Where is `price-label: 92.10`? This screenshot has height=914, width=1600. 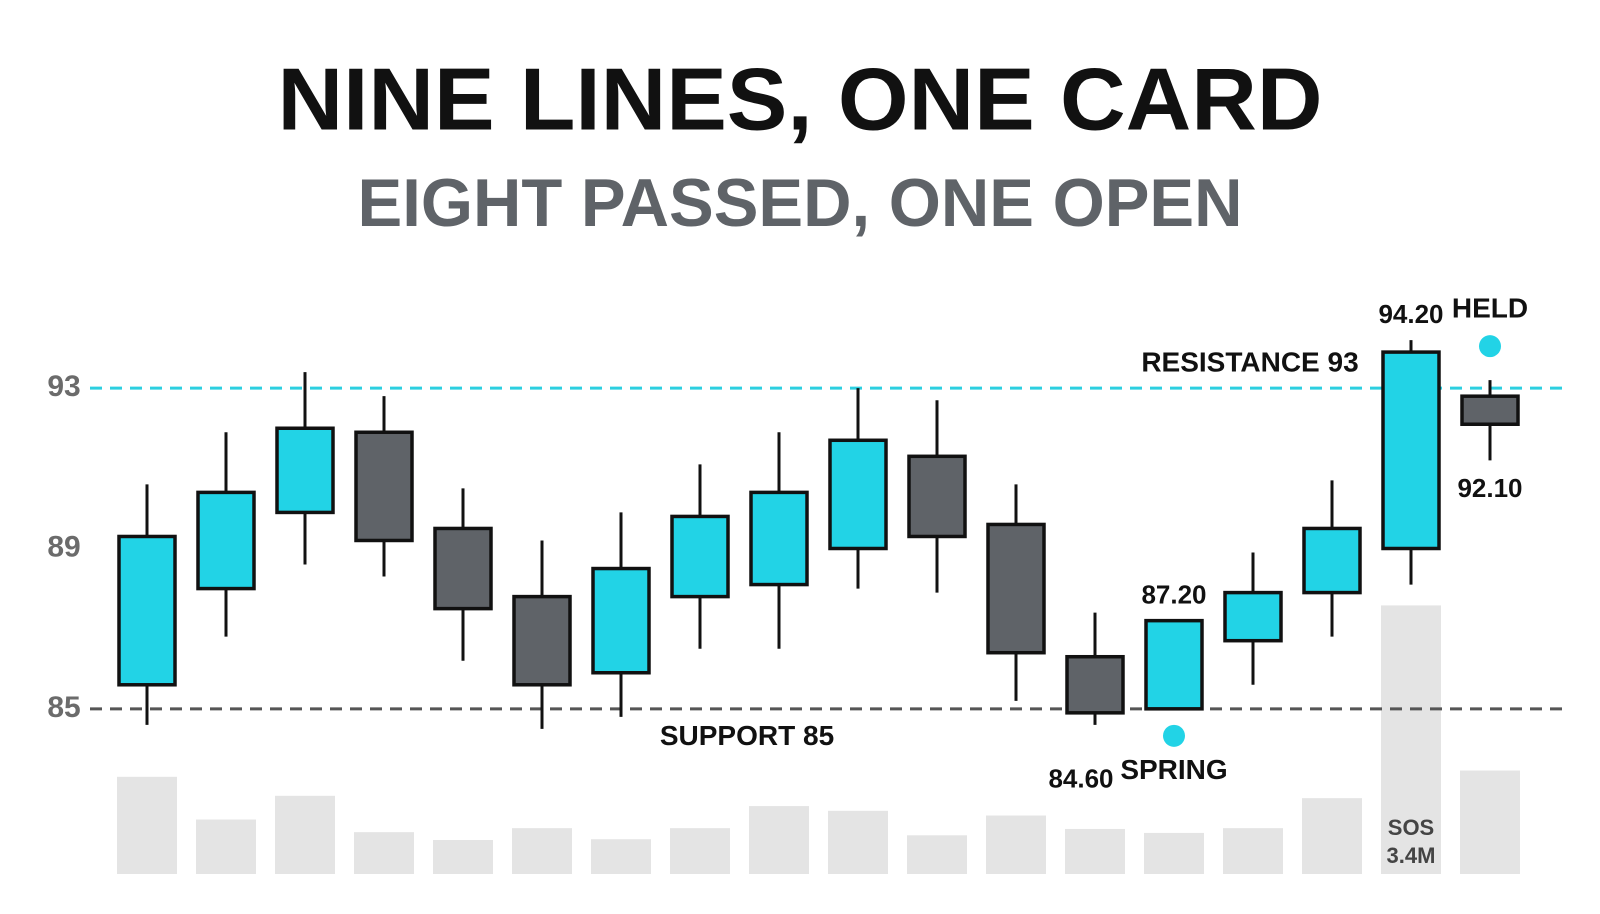
price-label: 92.10 is located at coordinates (1489, 488).